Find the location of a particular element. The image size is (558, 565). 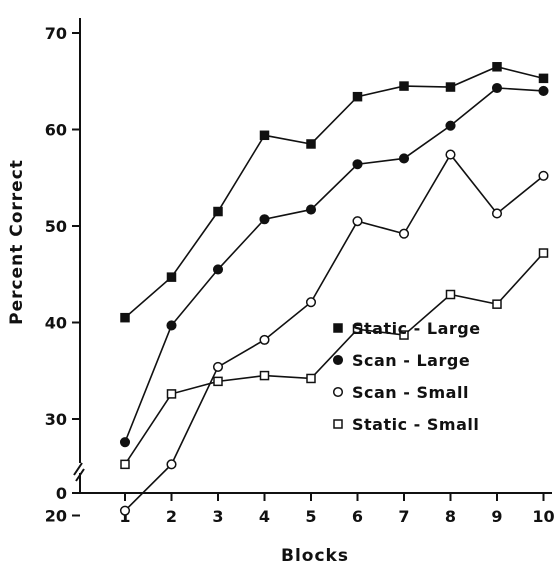

legend-item: Static - Large is located at coordinates (407, 328).